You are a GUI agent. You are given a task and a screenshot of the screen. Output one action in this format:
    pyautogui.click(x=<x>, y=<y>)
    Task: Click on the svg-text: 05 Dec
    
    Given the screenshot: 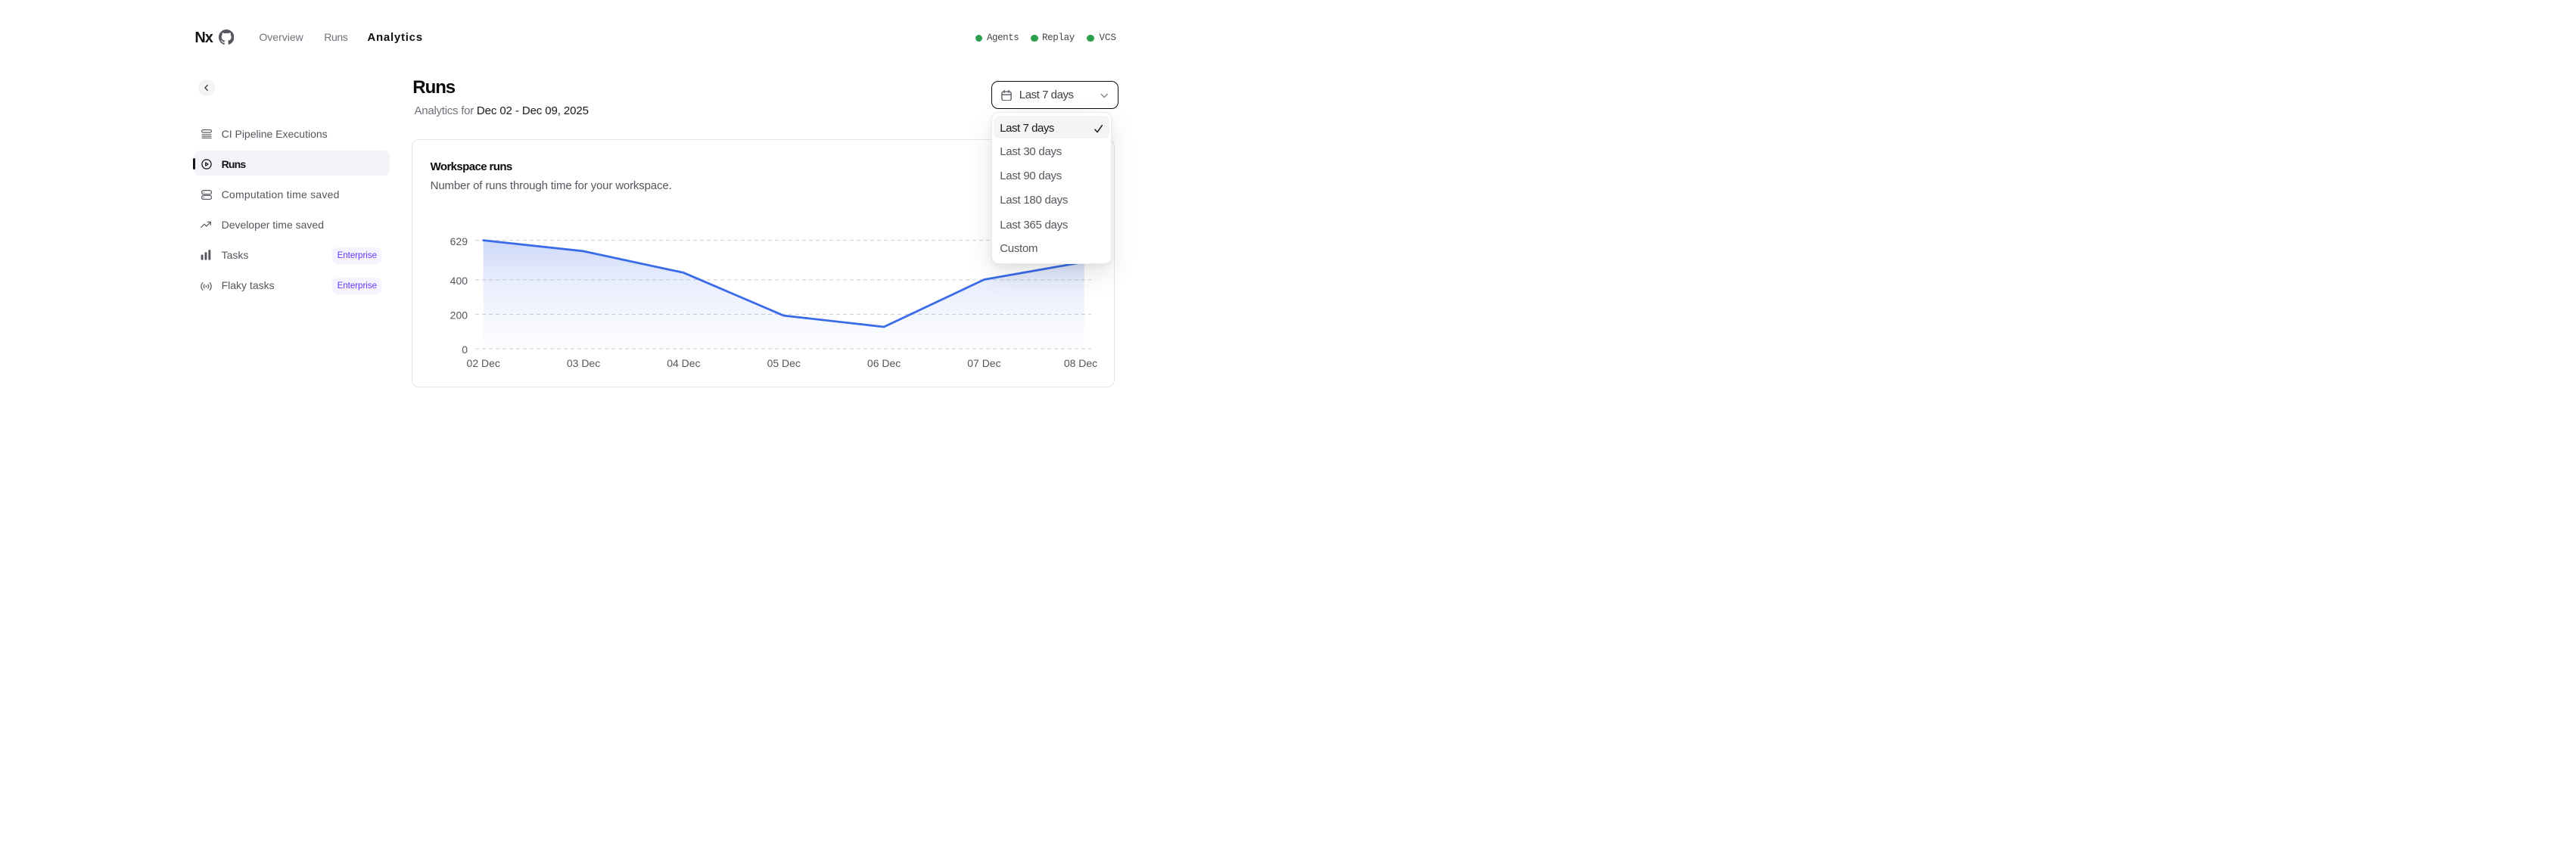 What is the action you would take?
    pyautogui.click(x=784, y=363)
    